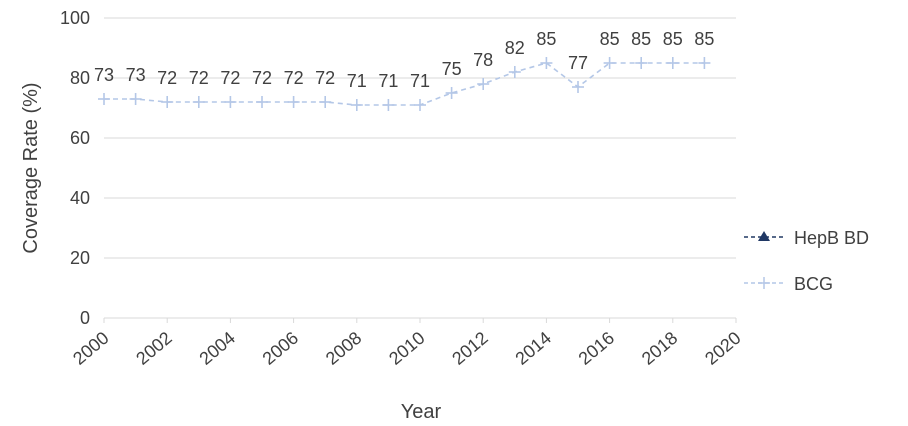 This screenshot has width=908, height=426. Describe the element at coordinates (452, 69) in the screenshot. I see `data-label: 75` at that location.